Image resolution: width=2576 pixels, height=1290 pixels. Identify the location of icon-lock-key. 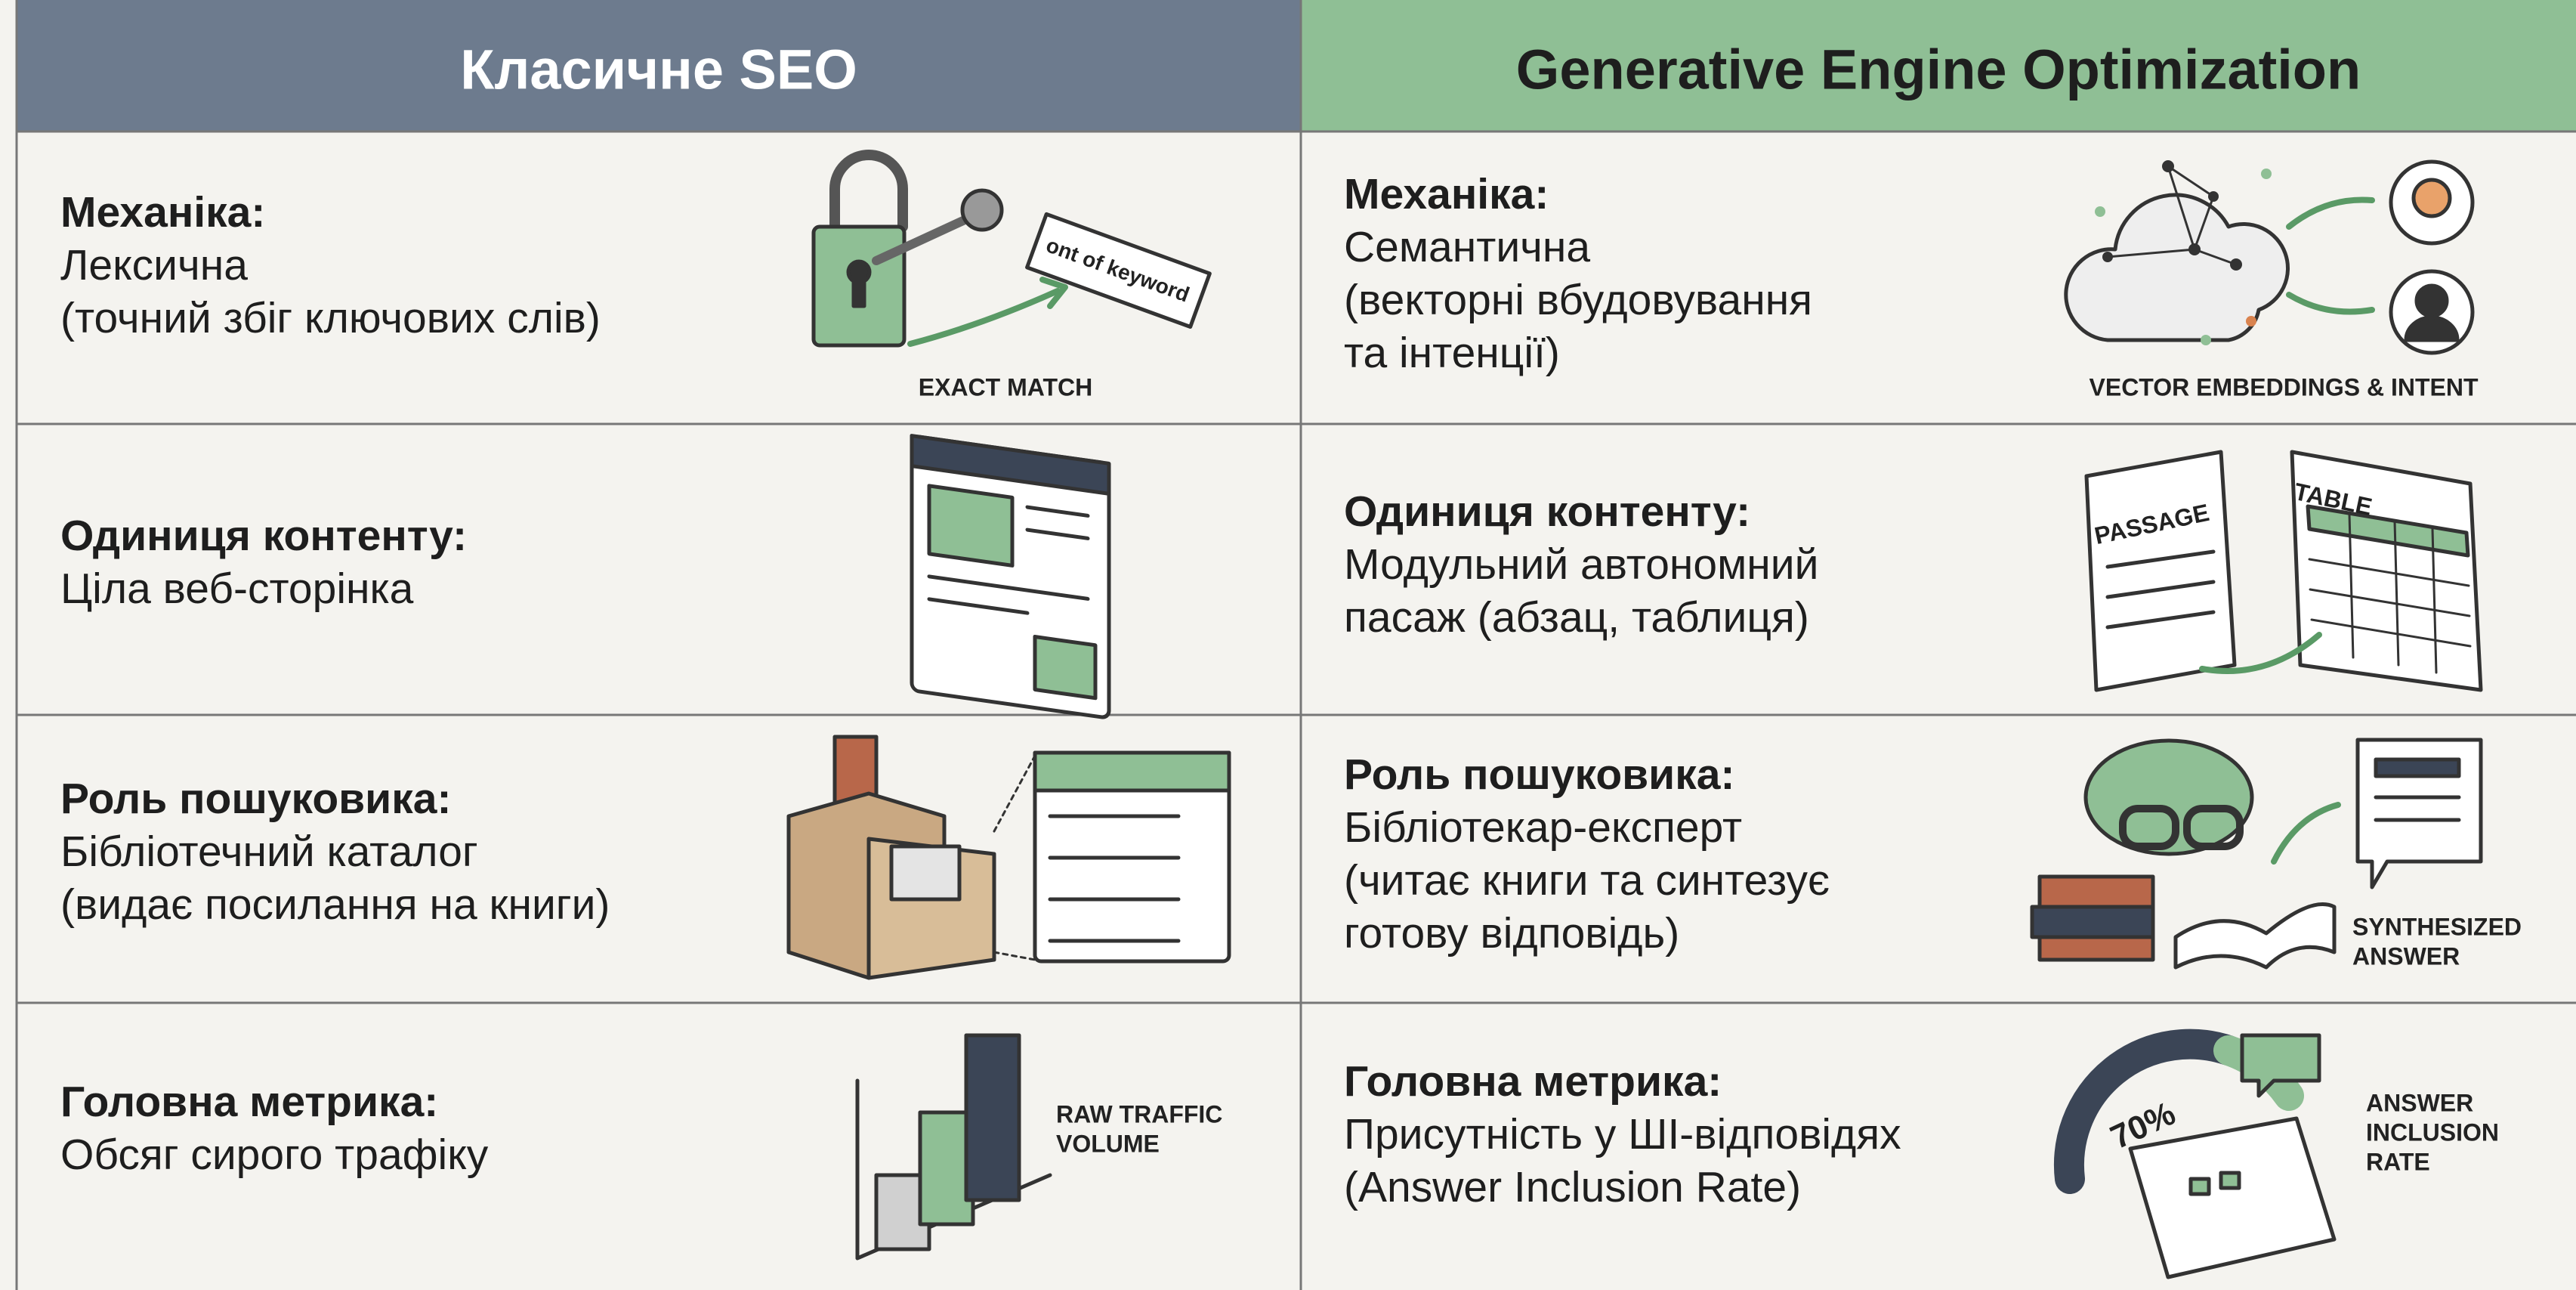
(1011, 249).